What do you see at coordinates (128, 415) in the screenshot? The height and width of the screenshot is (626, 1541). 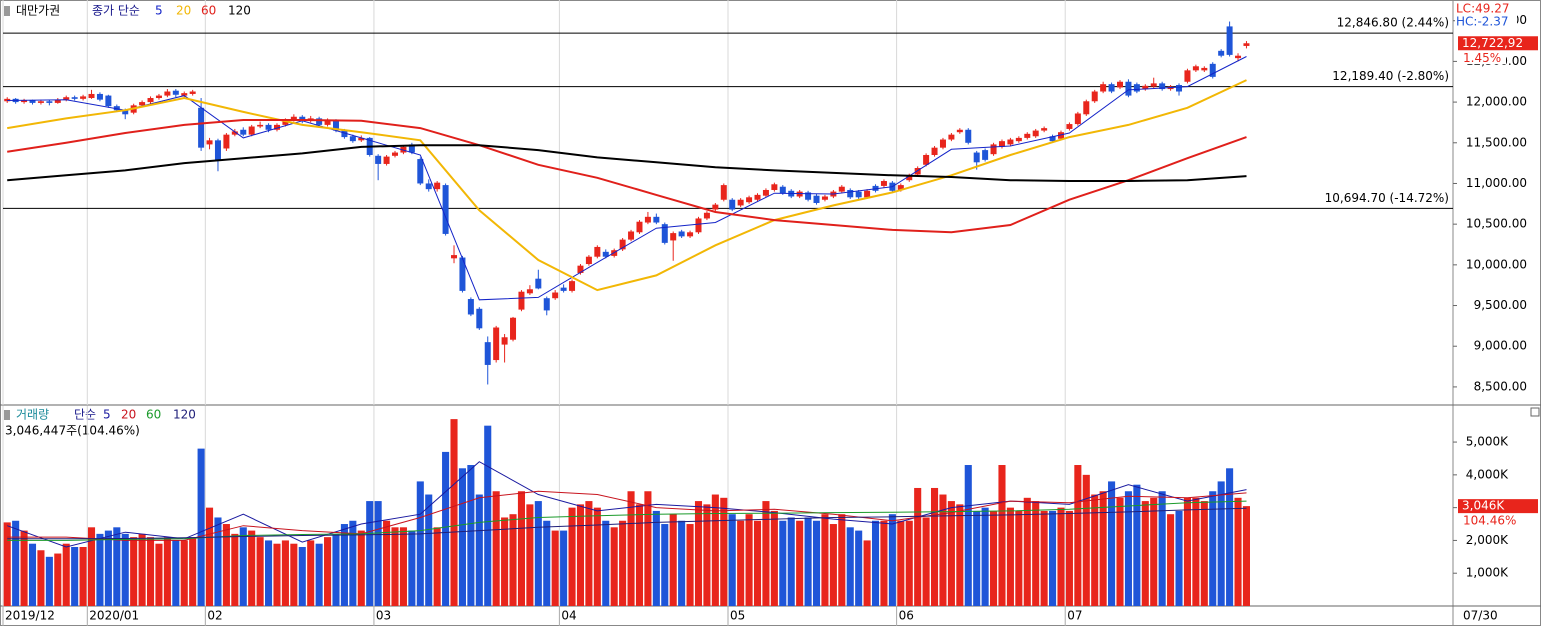 I see `legend-entry: 20` at bounding box center [128, 415].